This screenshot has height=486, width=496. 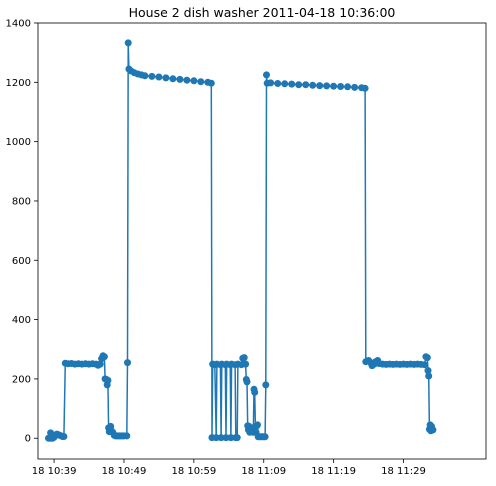 What do you see at coordinates (21, 201) in the screenshot?
I see `y-tick-label: 800` at bounding box center [21, 201].